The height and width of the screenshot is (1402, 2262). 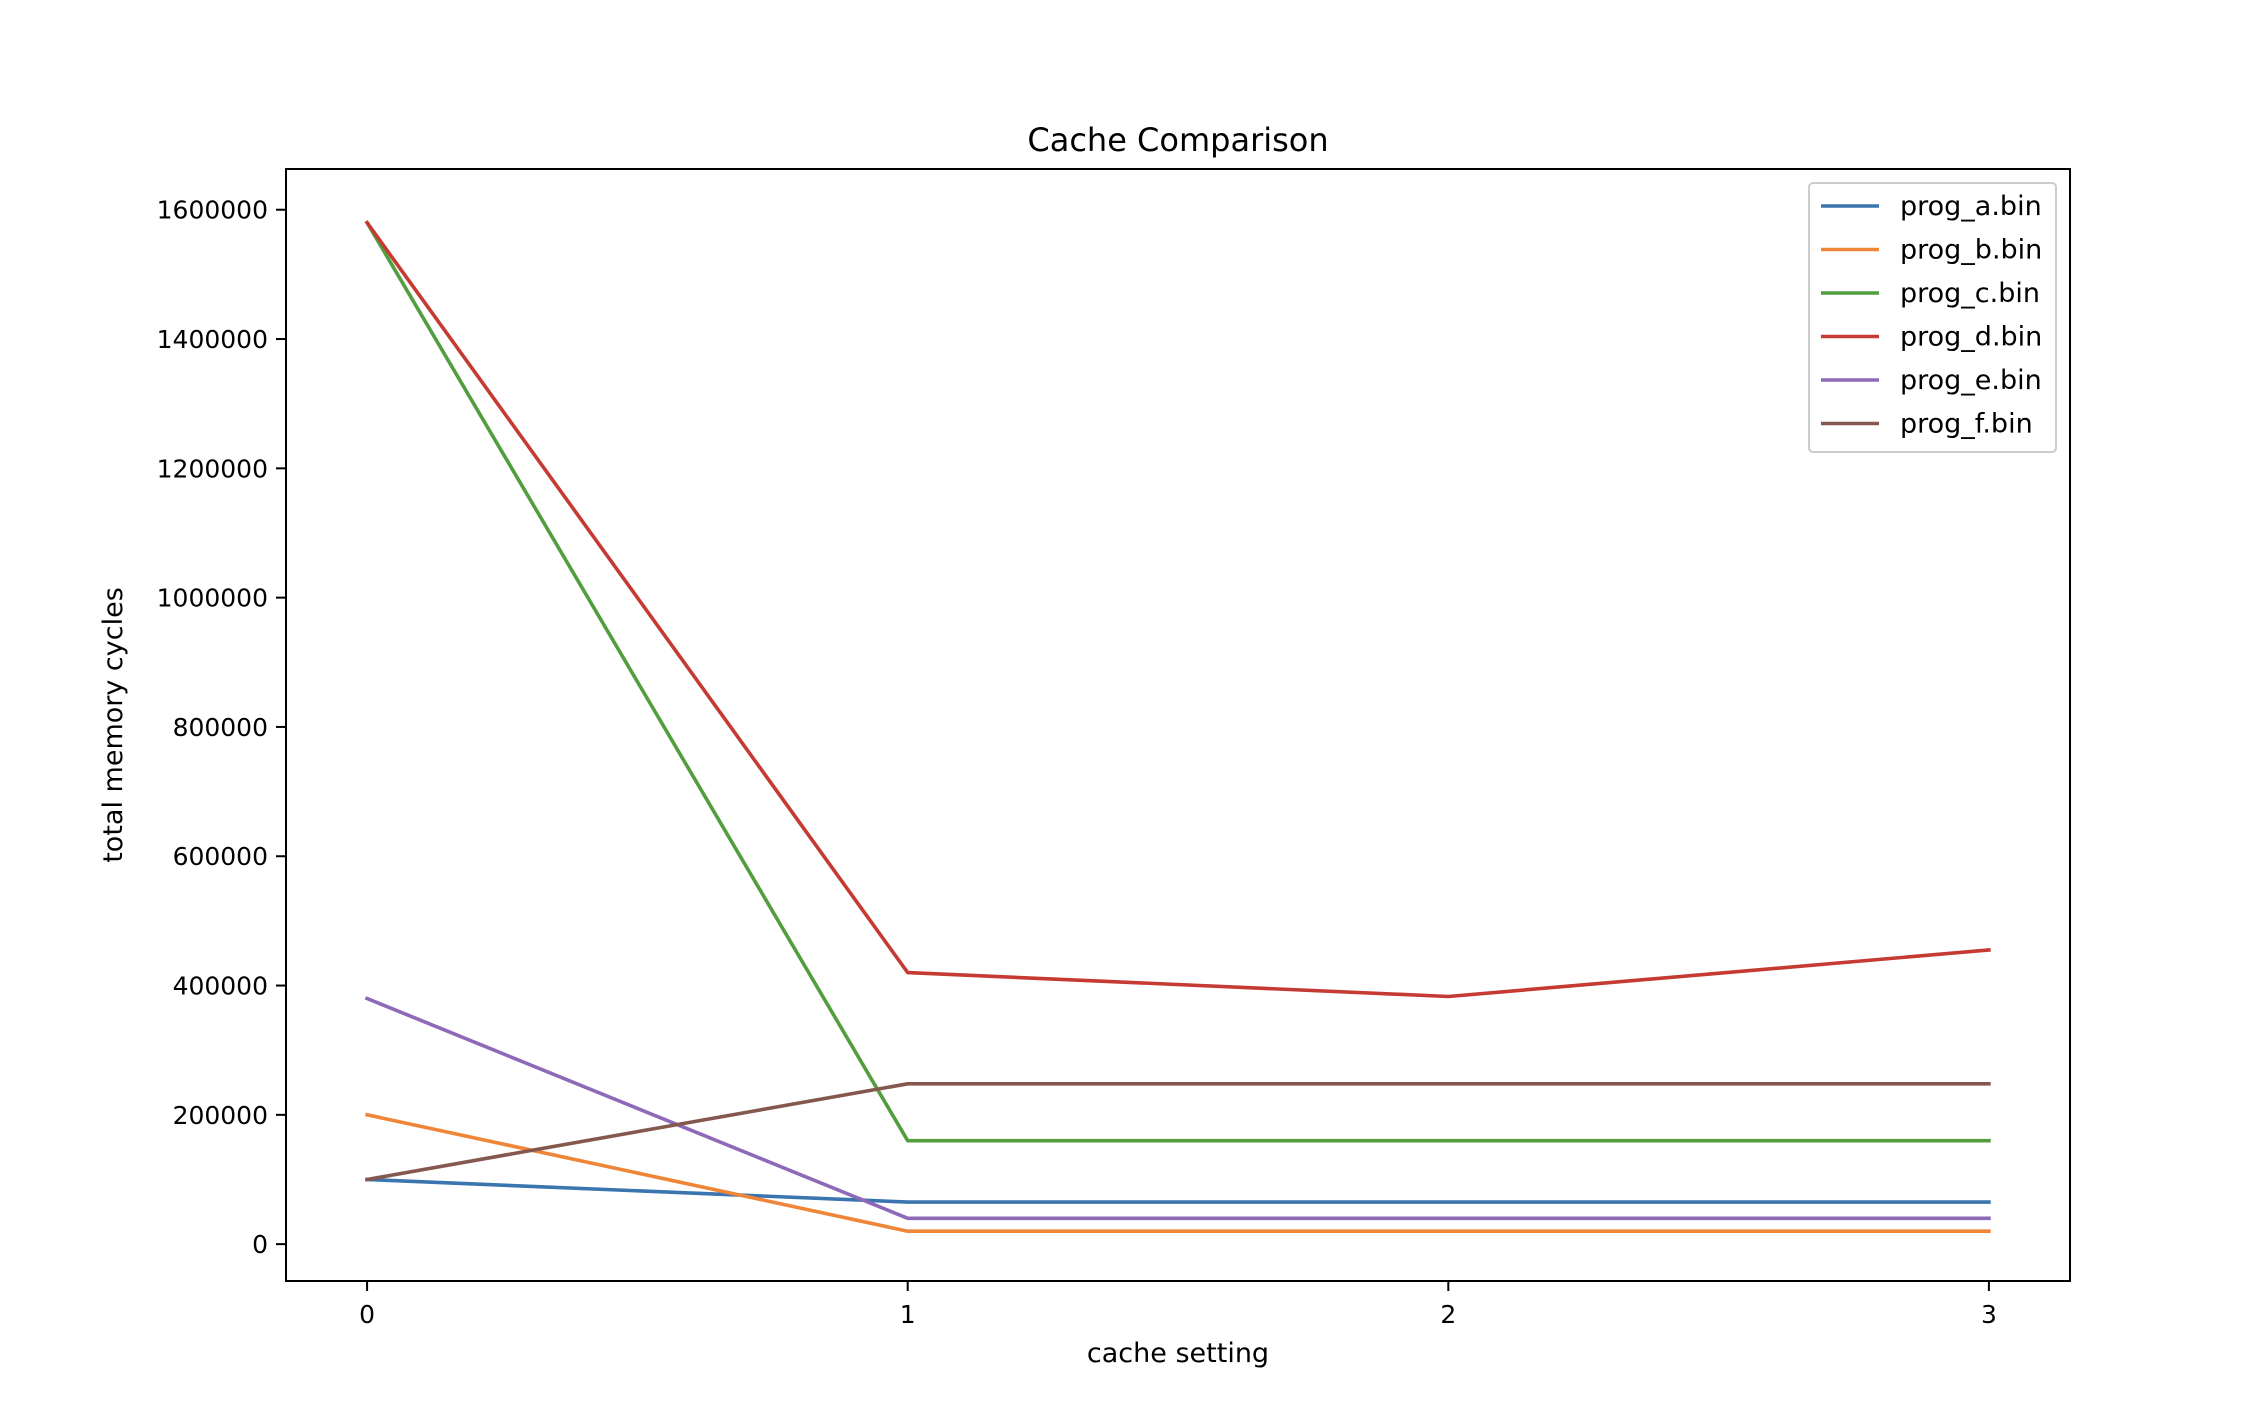 What do you see at coordinates (908, 1314) in the screenshot?
I see `x-tick-label: 1` at bounding box center [908, 1314].